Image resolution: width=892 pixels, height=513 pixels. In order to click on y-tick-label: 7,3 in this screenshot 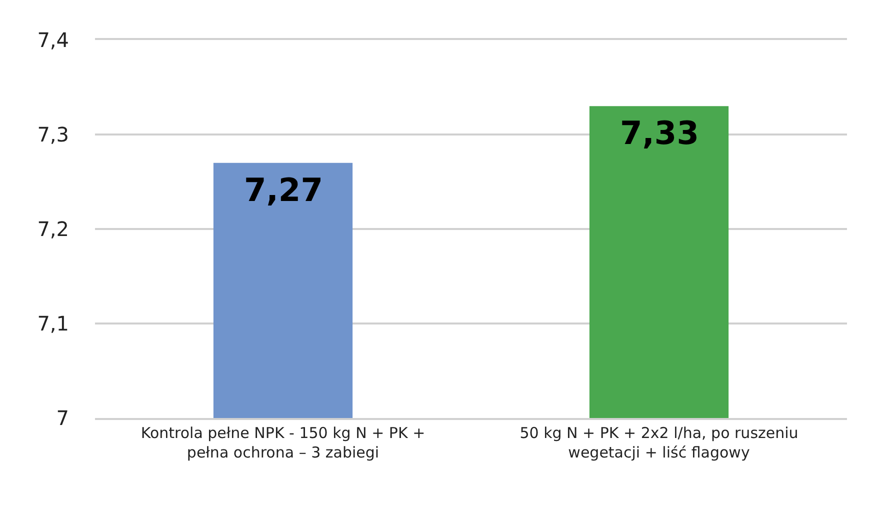, I will do `click(53, 134)`.